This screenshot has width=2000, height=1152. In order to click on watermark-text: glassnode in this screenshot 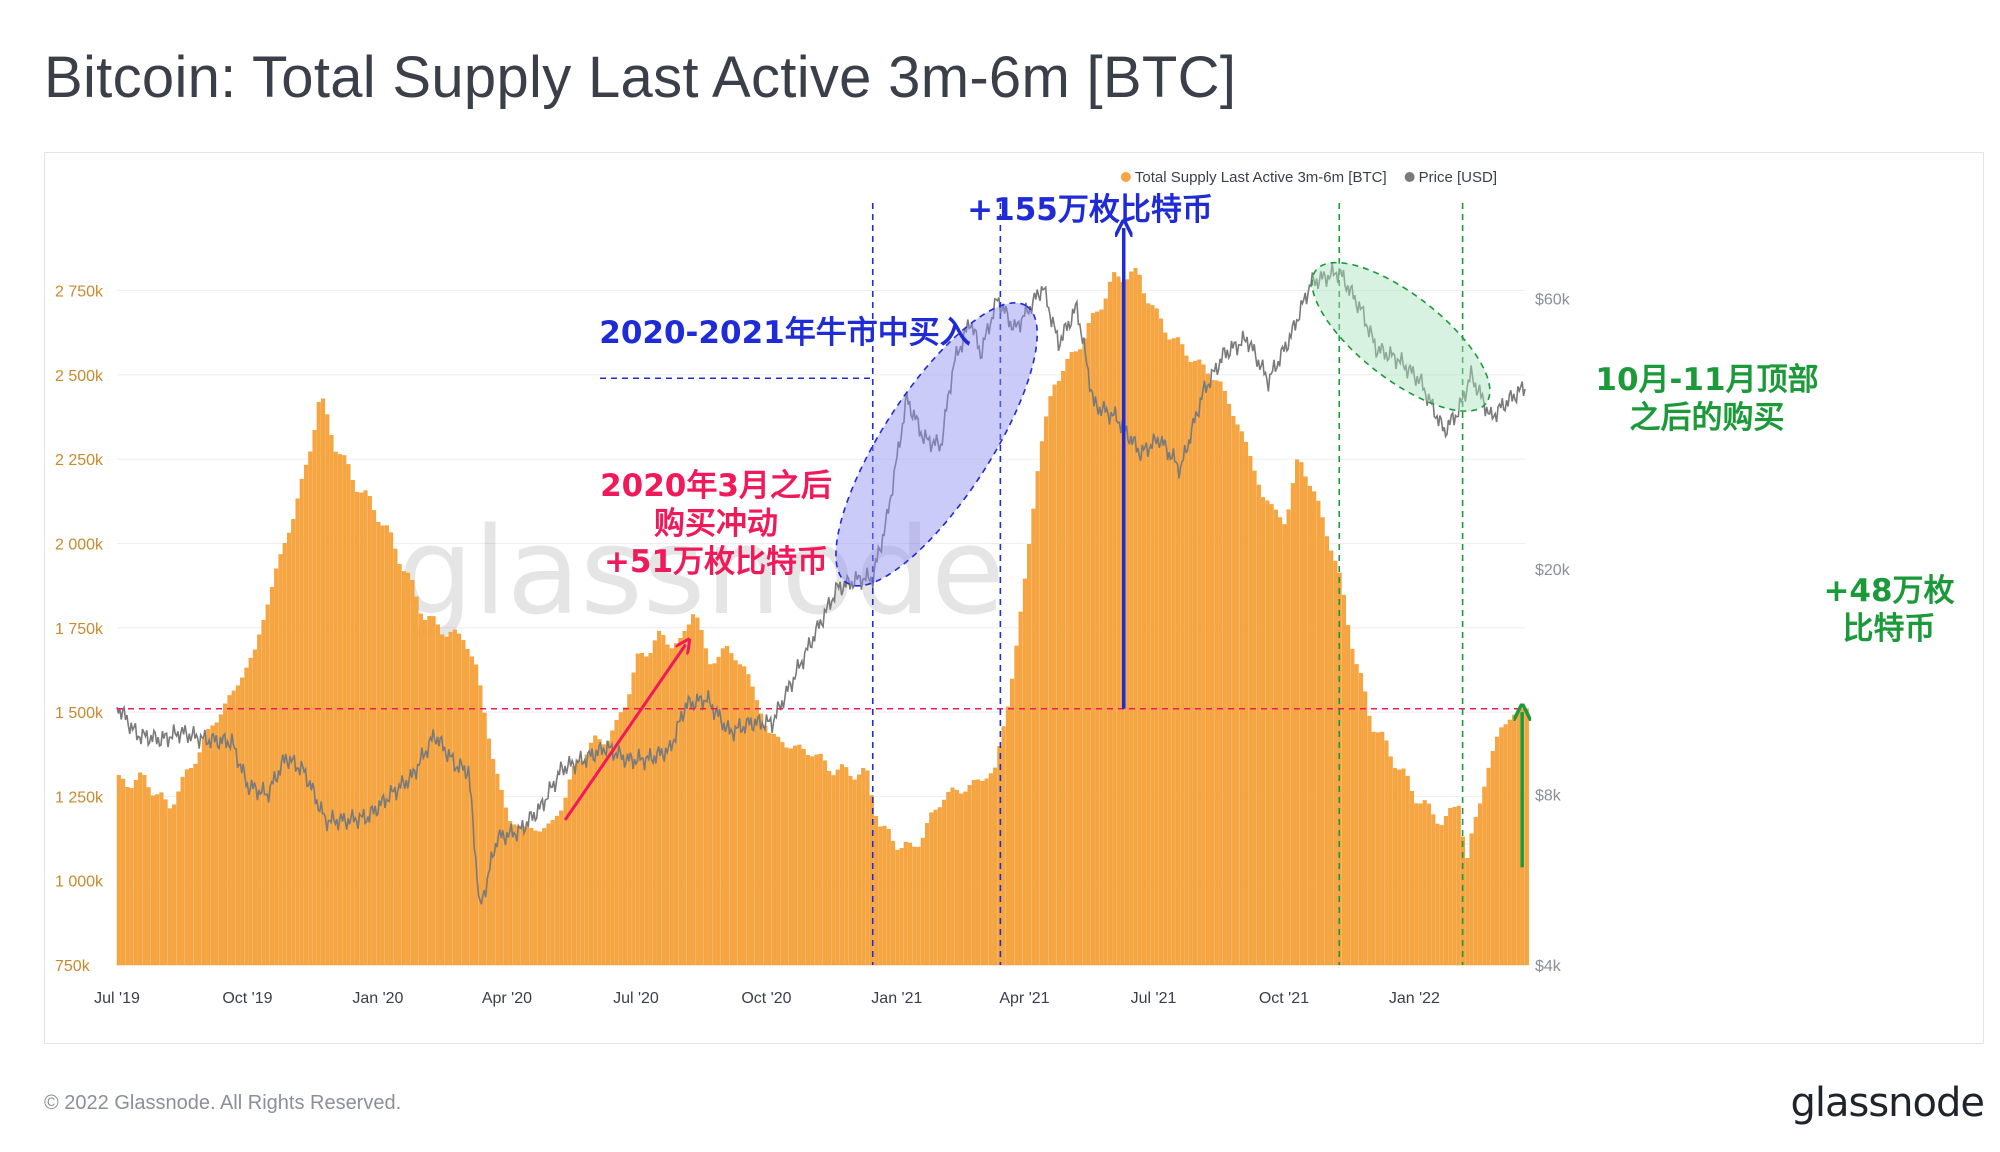, I will do `click(701, 572)`.